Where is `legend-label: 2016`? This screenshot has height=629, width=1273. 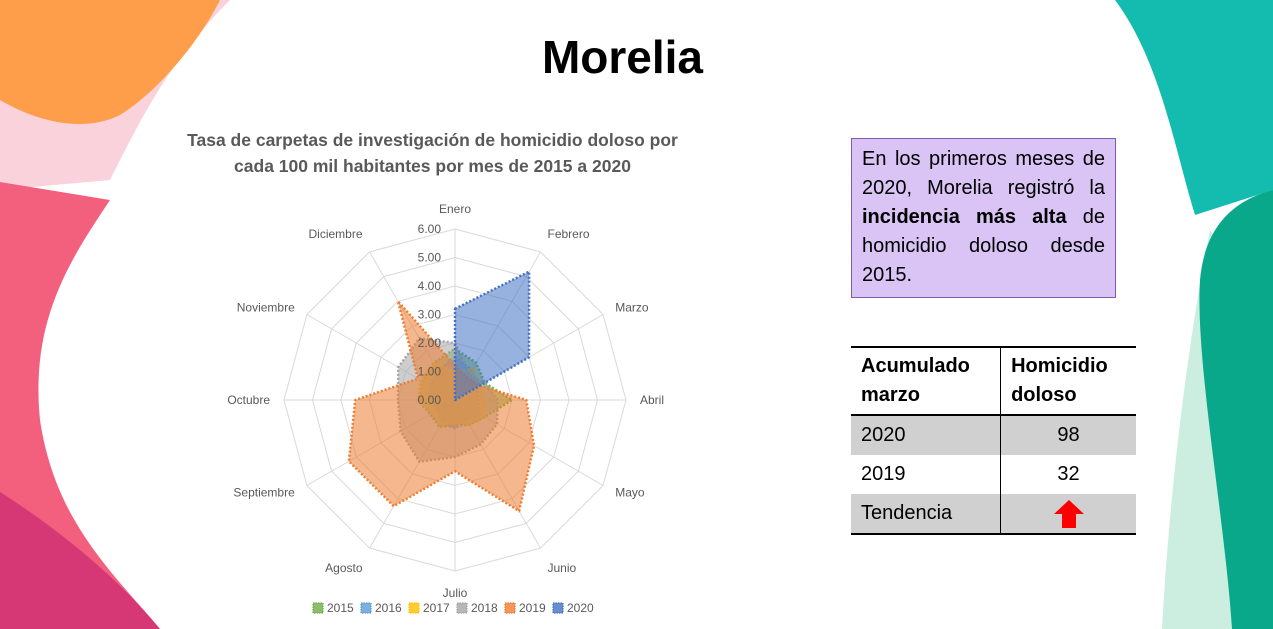
legend-label: 2016 is located at coordinates (388, 608).